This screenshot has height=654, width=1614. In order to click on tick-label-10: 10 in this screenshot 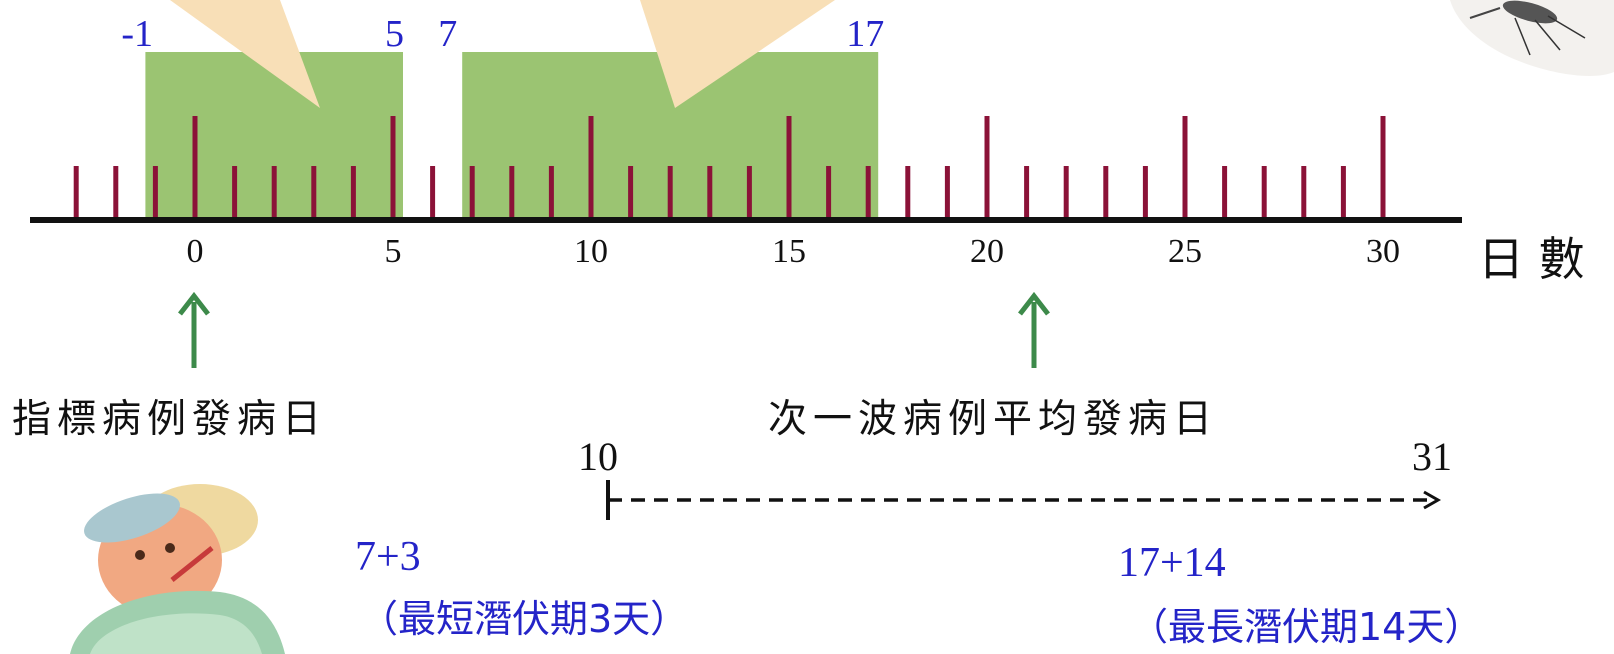, I will do `click(591, 251)`.